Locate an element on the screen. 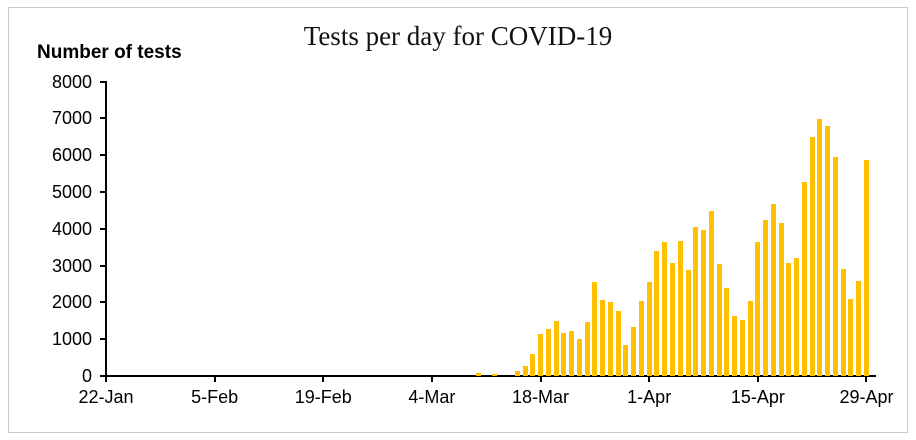 Image resolution: width=916 pixels, height=440 pixels. x-axis-tick-label: 15-Apr is located at coordinates (757, 397).